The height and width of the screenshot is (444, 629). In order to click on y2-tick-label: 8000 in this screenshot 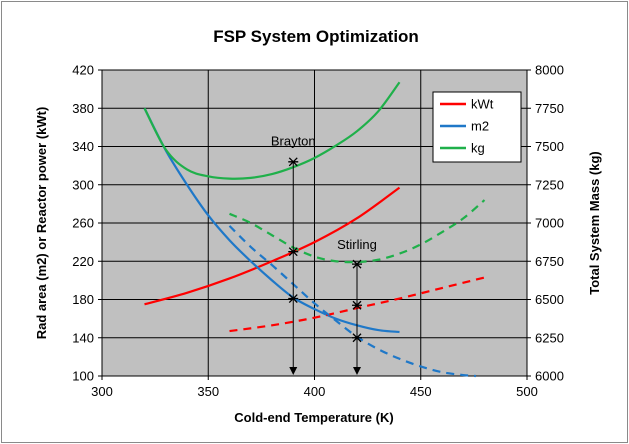, I will do `click(549, 70)`.